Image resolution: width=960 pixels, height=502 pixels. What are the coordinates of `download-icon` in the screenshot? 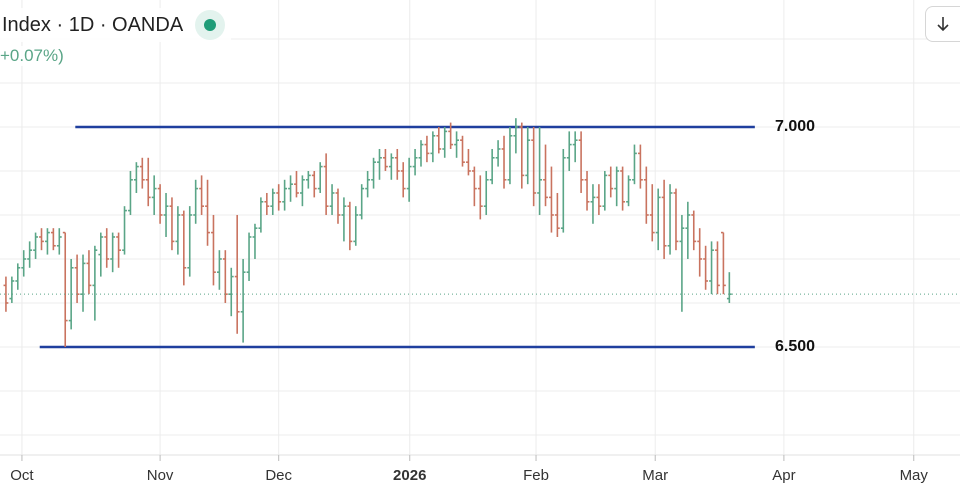 It's located at (943, 24).